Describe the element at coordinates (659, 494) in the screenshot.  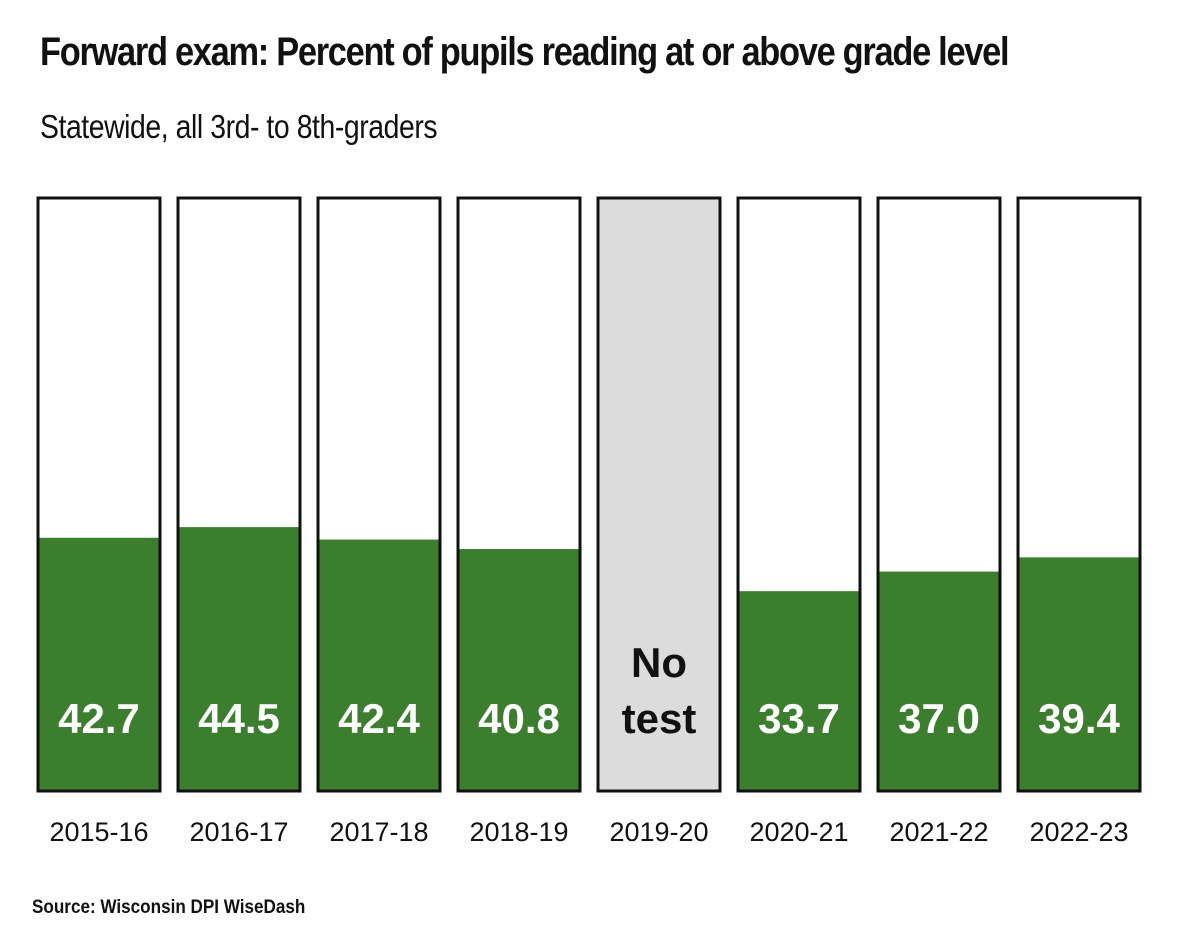
I see `bar-missing` at that location.